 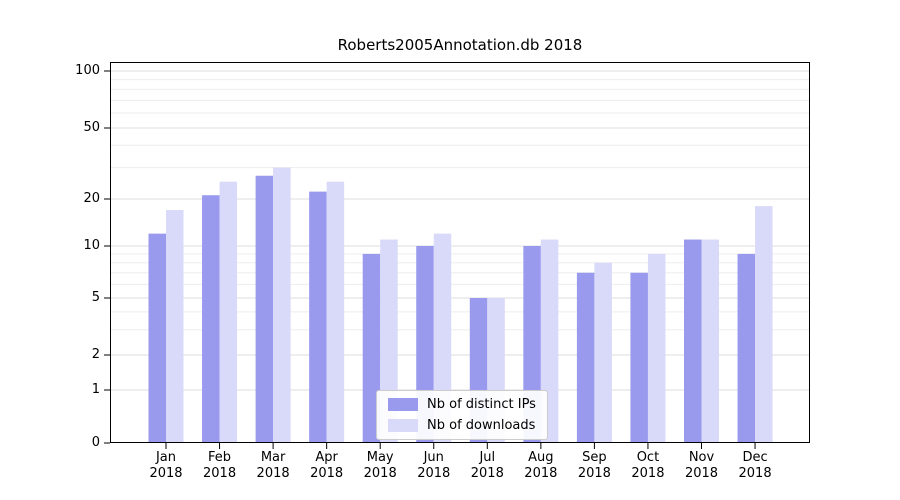 What do you see at coordinates (460, 45) in the screenshot?
I see `chart-title: Roberts2005Annotation.db 2018` at bounding box center [460, 45].